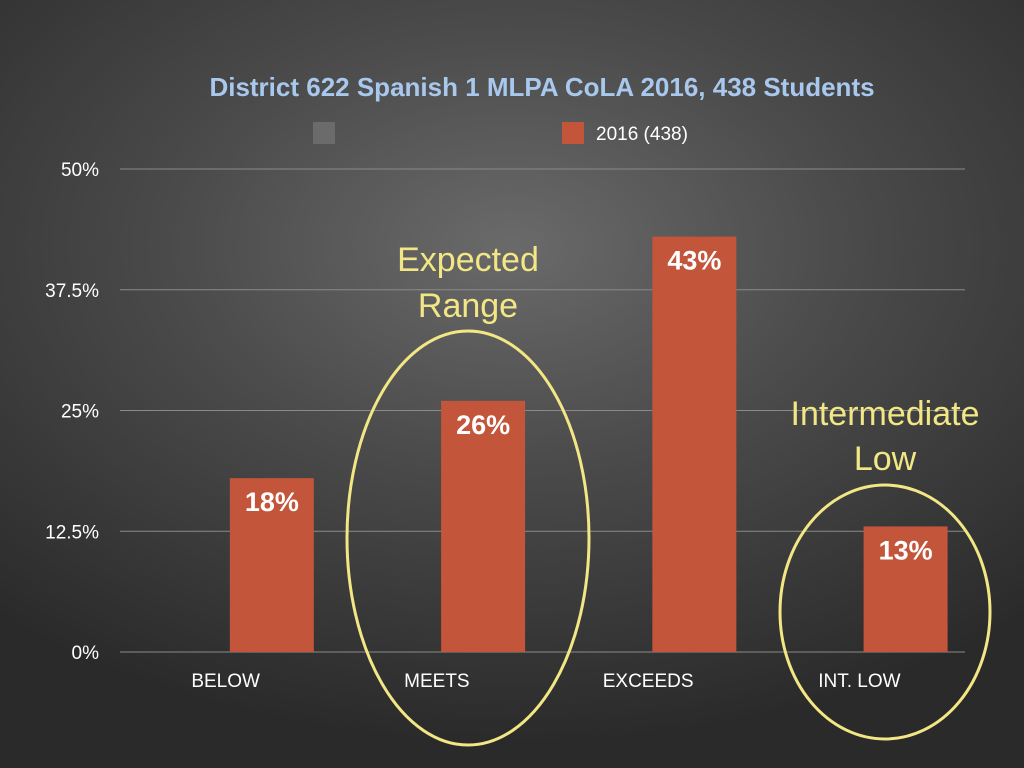 The height and width of the screenshot is (768, 1024). What do you see at coordinates (72, 291) in the screenshot?
I see `y-tick-label: 37.5%` at bounding box center [72, 291].